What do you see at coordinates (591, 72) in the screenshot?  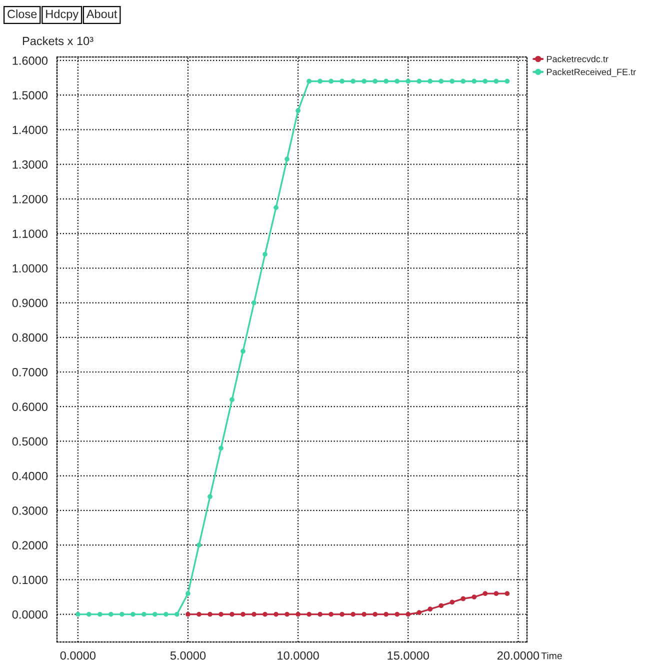 I see `legend-label: PacketReceived_FE.tr` at bounding box center [591, 72].